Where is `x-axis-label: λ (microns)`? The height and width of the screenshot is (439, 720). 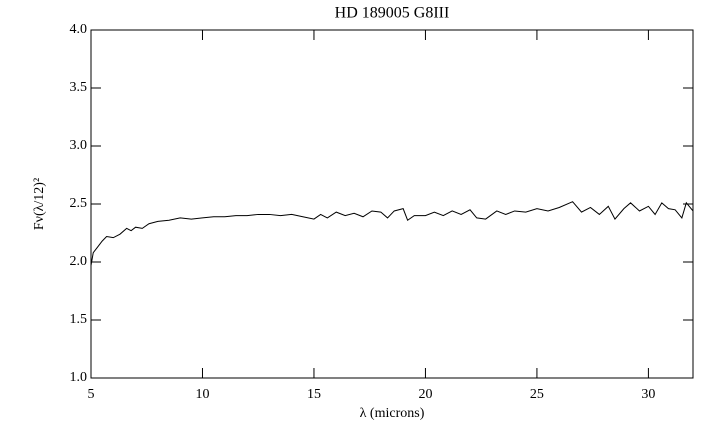 x-axis-label: λ (microns) is located at coordinates (392, 413).